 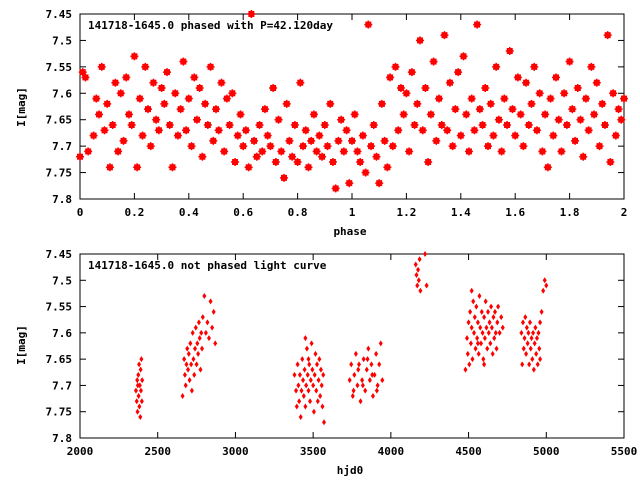 I want to click on y-tick-label: 7.45, so click(x=59, y=254).